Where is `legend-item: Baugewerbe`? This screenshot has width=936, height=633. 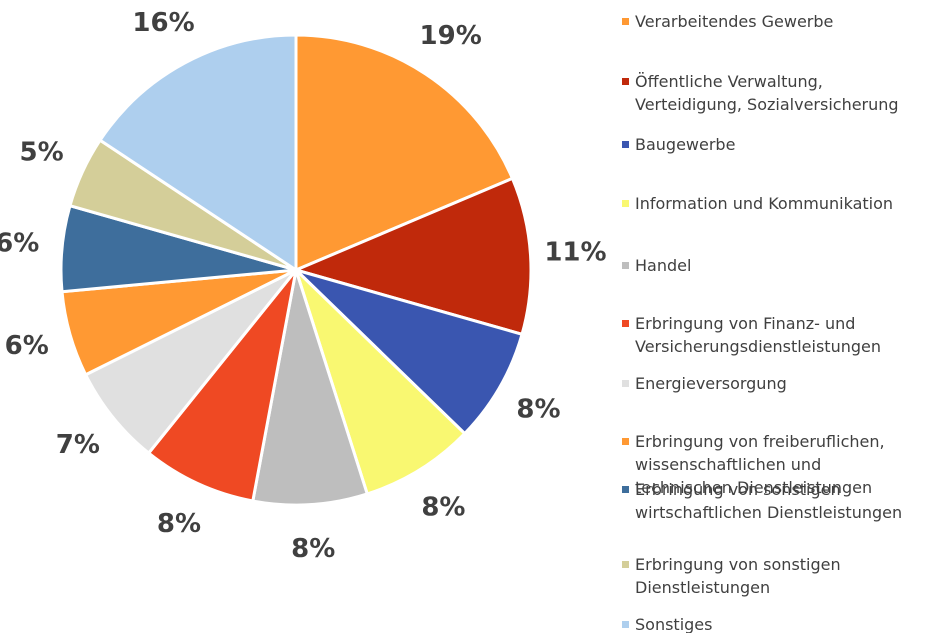
legend-item: Baugewerbe is located at coordinates (678, 144).